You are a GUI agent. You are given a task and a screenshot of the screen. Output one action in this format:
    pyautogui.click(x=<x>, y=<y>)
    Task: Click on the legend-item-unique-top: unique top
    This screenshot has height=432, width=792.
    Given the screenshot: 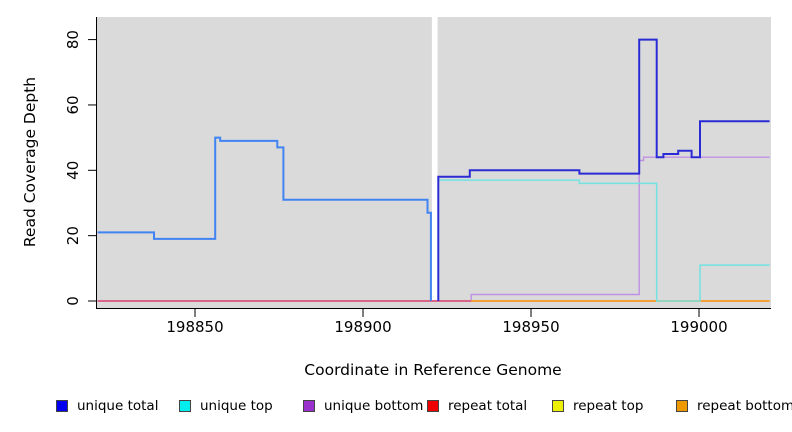 What is the action you would take?
    pyautogui.click(x=226, y=406)
    